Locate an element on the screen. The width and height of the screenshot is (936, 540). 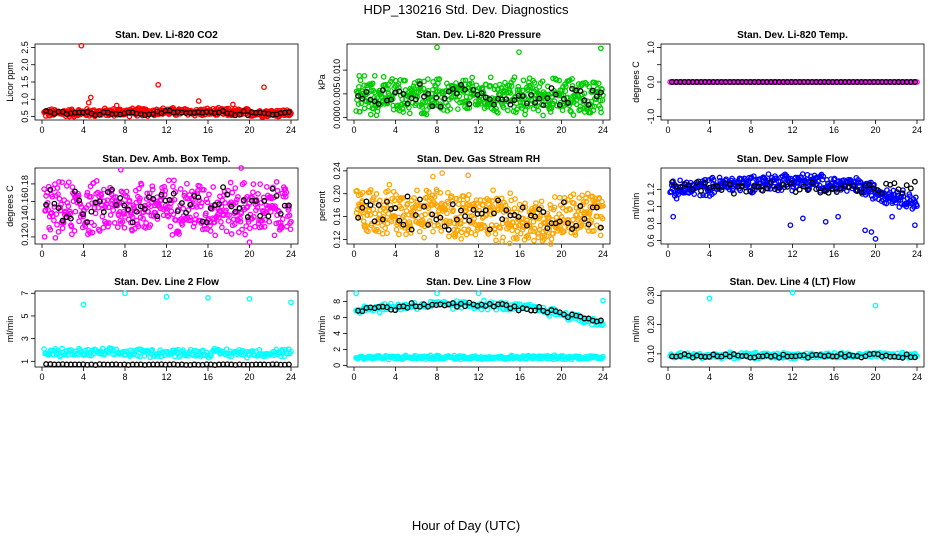
shared-x-axis-label: Hour of Day (UTC) is located at coordinates (466, 525).